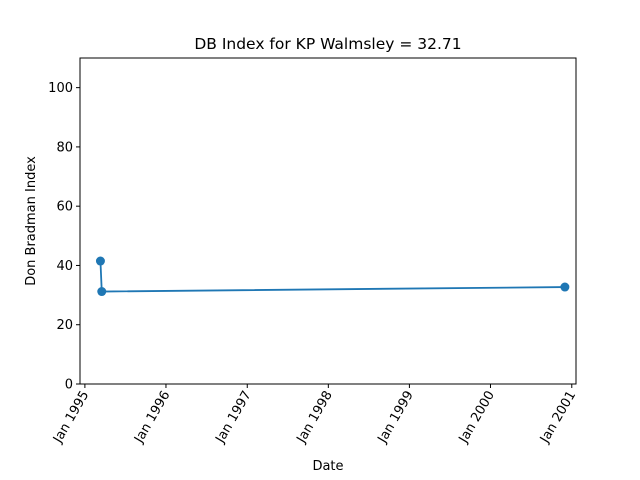 The image size is (640, 480). Describe the element at coordinates (64, 266) in the screenshot. I see `y-tick-label: 40` at that location.